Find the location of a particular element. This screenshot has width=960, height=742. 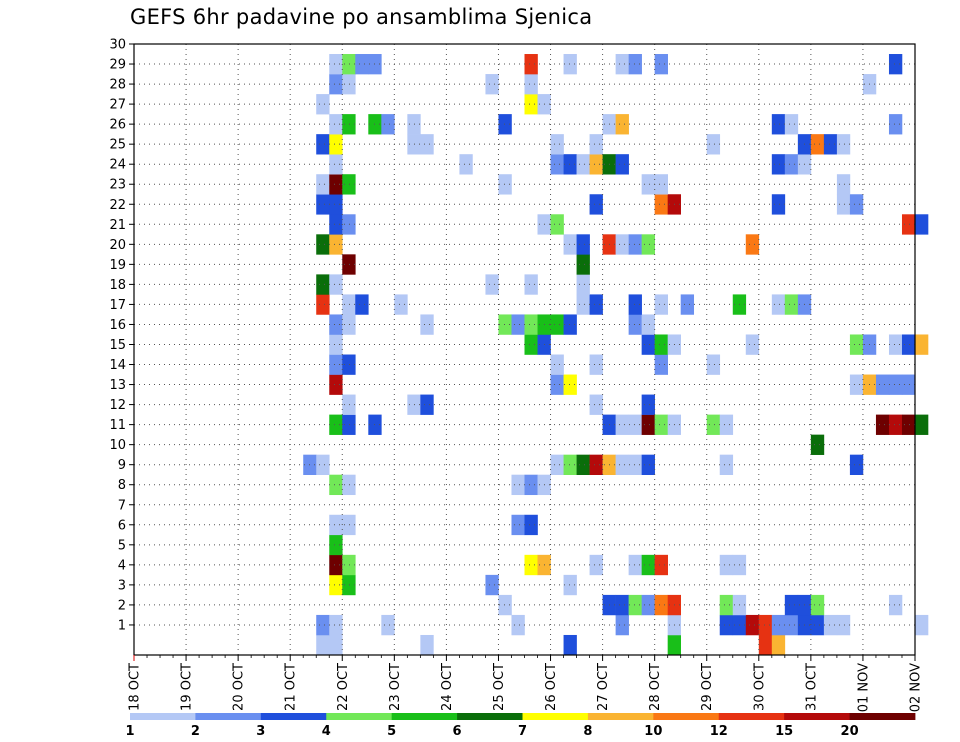

y-tick-label: 14 is located at coordinates (117, 365).